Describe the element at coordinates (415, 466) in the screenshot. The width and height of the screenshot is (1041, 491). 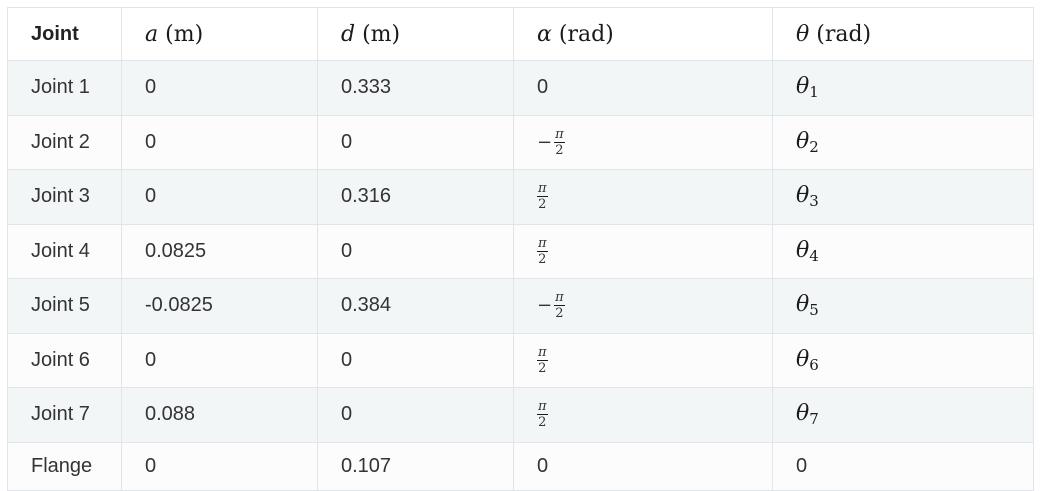
I see `cell-d: 0.107` at that location.